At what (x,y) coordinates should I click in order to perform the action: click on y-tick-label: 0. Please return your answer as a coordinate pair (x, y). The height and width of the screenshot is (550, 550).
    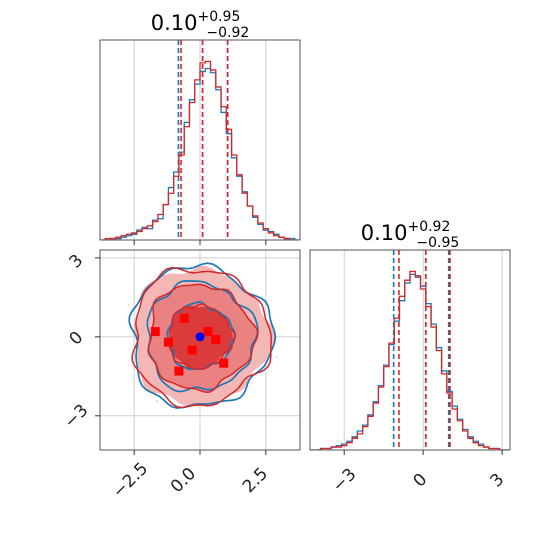
    Looking at the image, I should click on (77, 339).